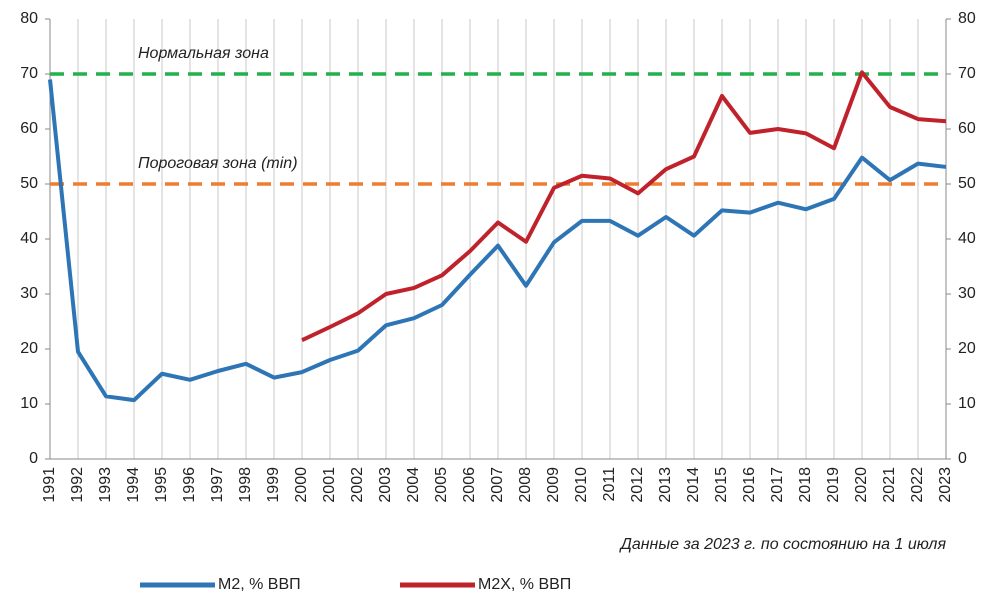 This screenshot has height=600, width=998. What do you see at coordinates (77, 485) in the screenshot?
I see `x-tick-label: 1992` at bounding box center [77, 485].